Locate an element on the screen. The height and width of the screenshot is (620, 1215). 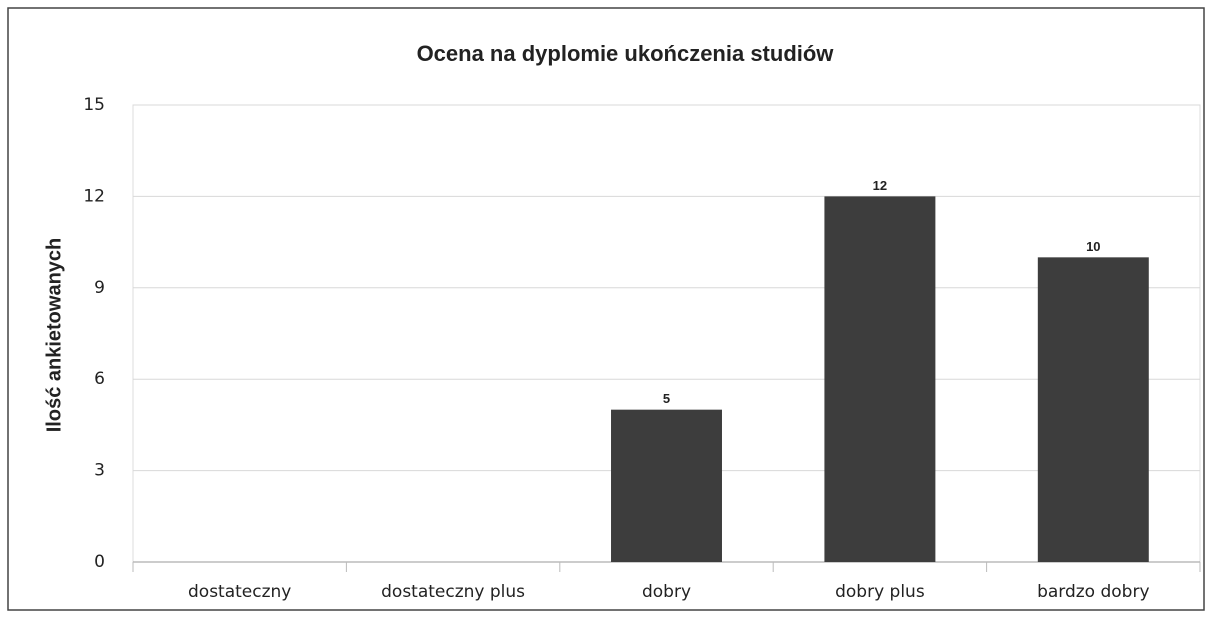
value-label: 12 is located at coordinates (880, 185).